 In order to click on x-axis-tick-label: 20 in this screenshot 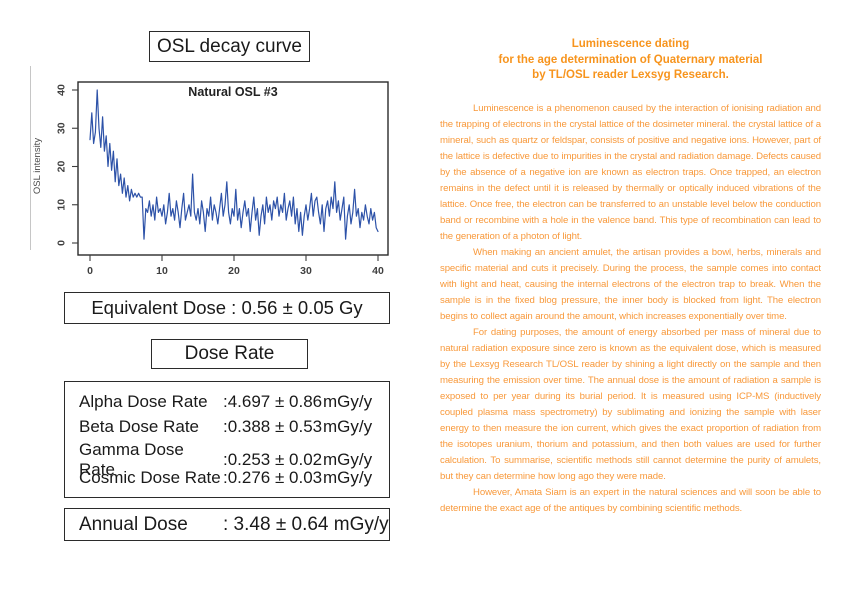, I will do `click(234, 271)`.